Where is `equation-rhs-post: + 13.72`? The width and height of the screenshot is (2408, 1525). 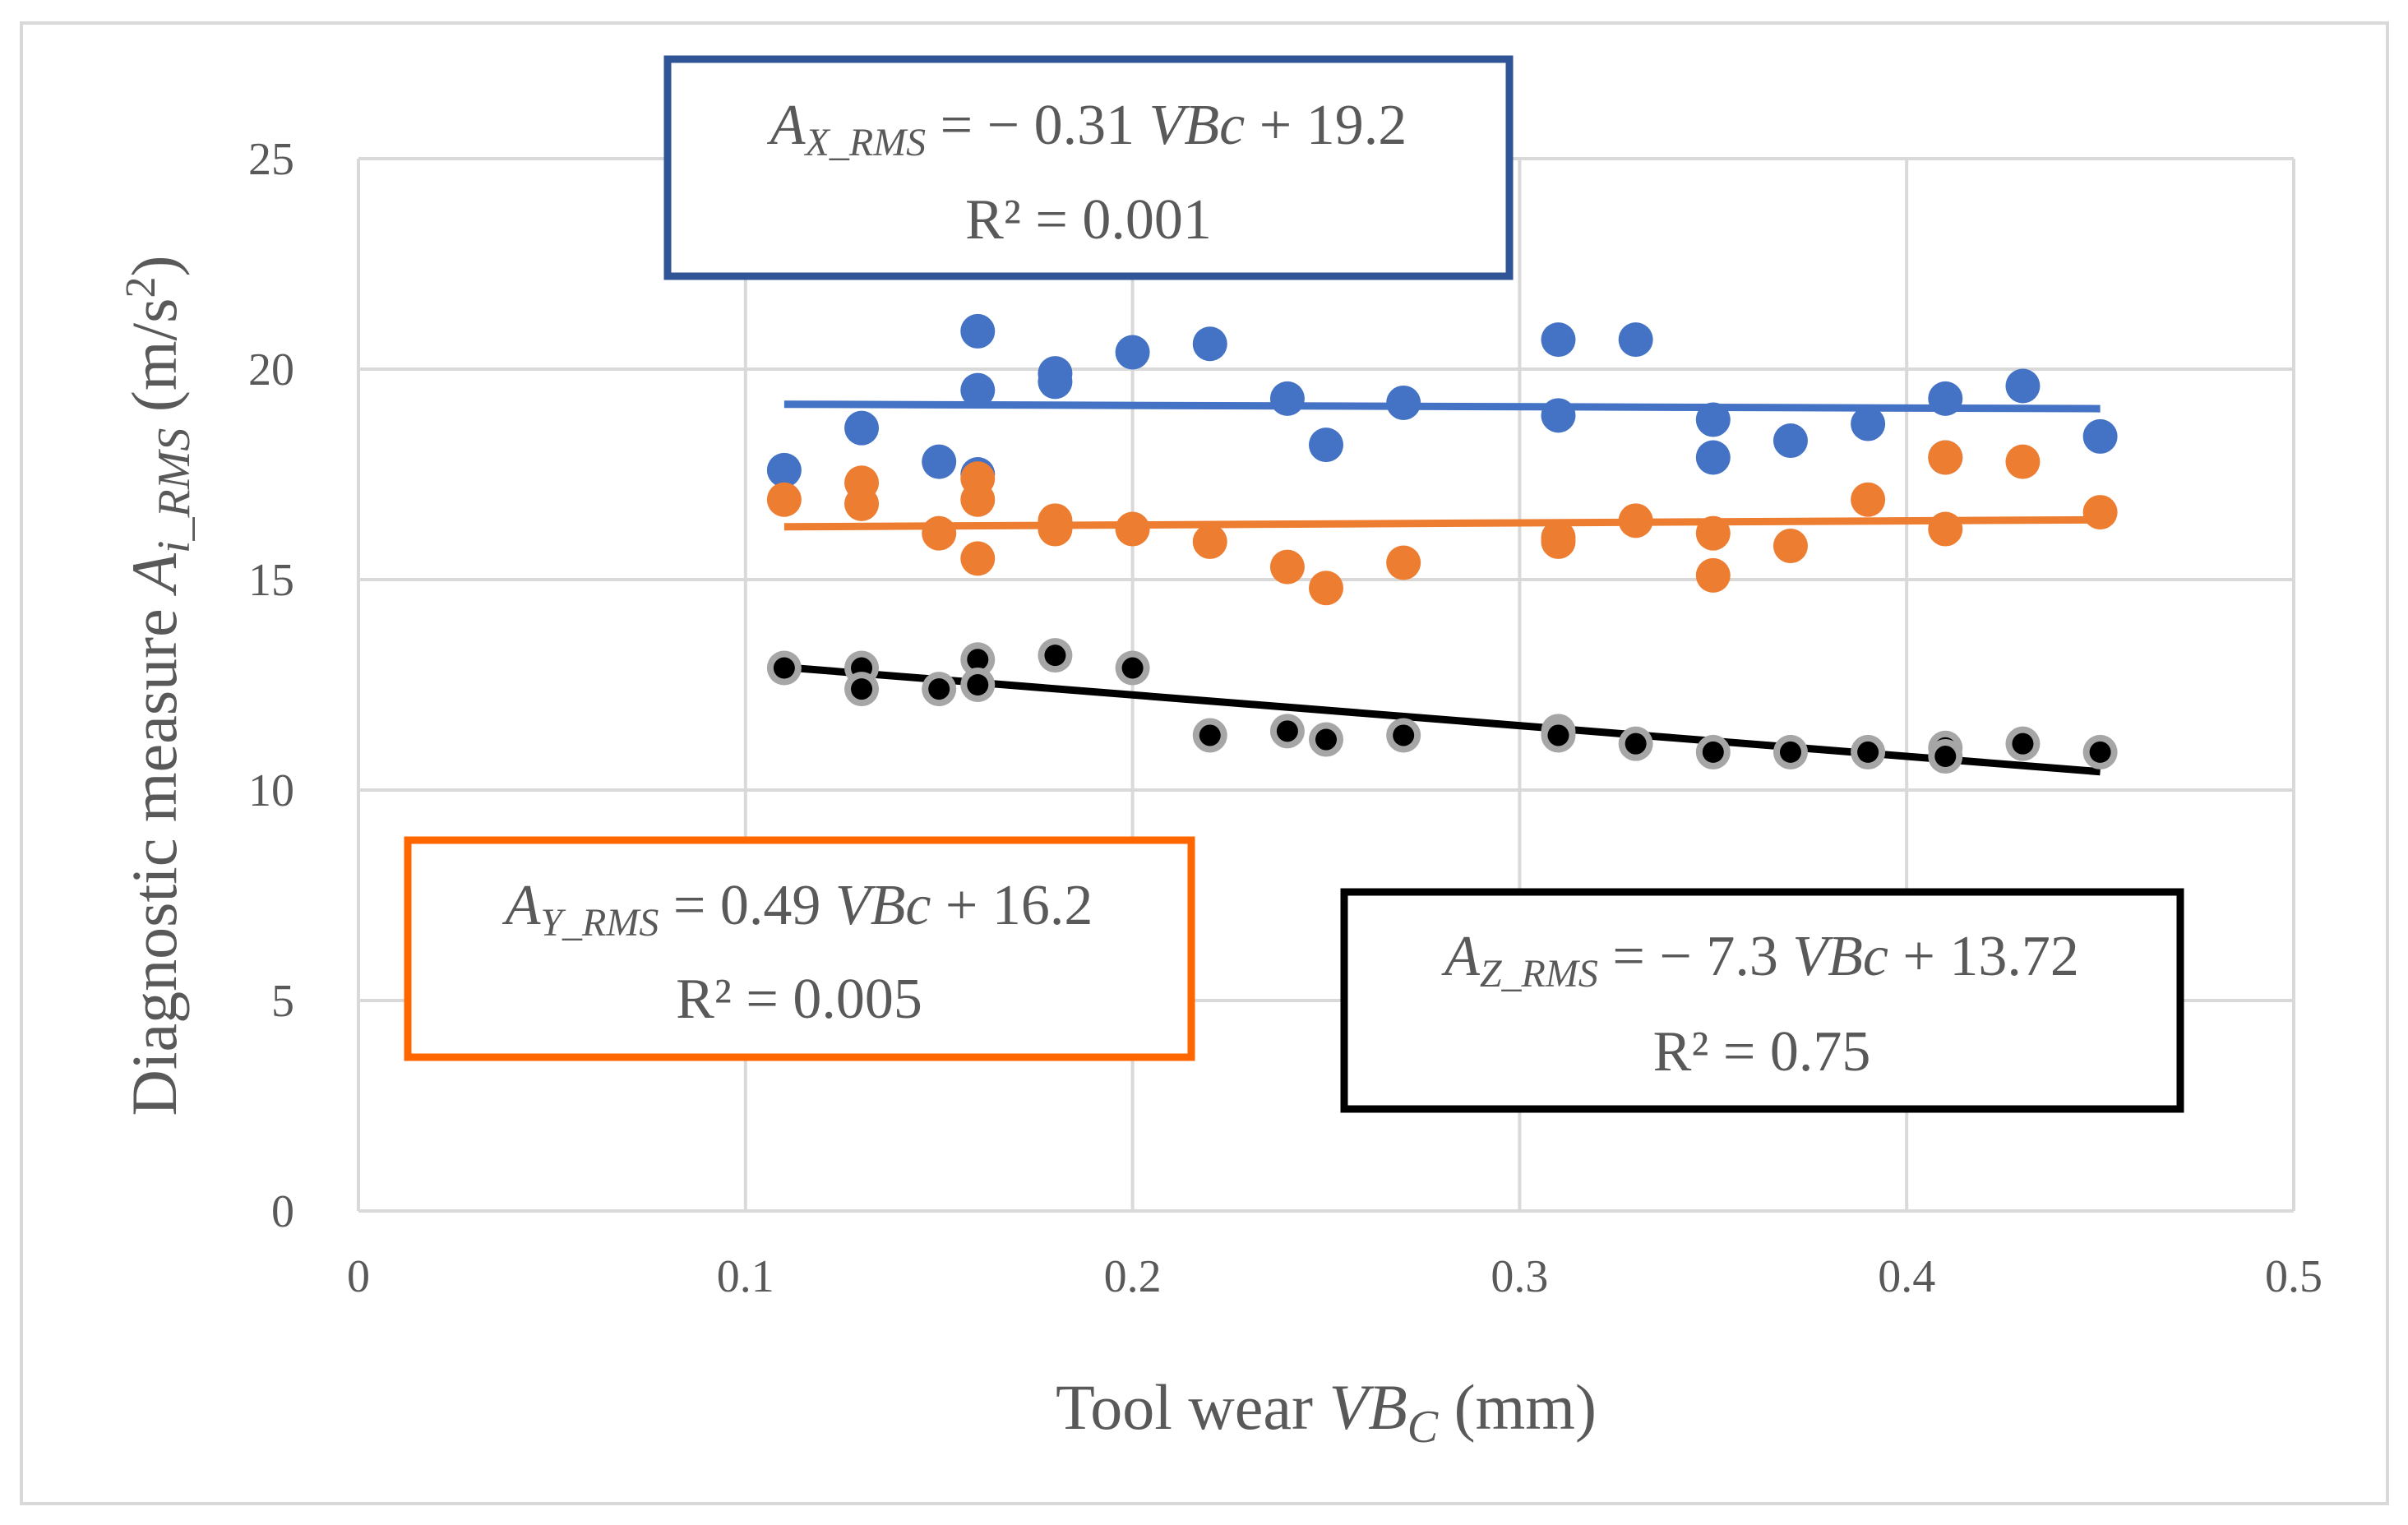 equation-rhs-post: + 13.72 is located at coordinates (1983, 956).